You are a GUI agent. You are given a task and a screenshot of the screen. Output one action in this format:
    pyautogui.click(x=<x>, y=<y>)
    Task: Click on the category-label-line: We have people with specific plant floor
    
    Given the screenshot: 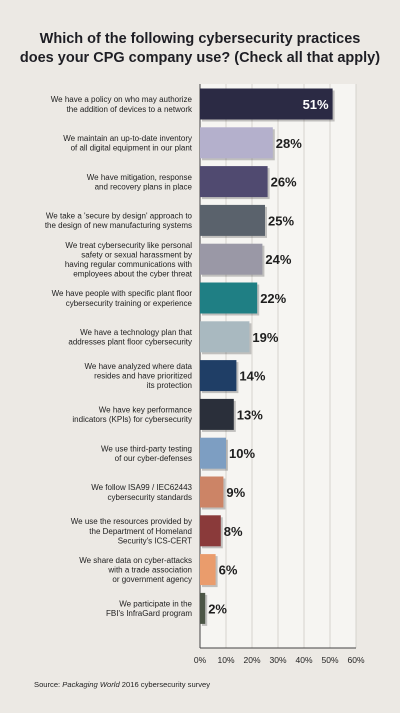 What is the action you would take?
    pyautogui.click(x=122, y=293)
    